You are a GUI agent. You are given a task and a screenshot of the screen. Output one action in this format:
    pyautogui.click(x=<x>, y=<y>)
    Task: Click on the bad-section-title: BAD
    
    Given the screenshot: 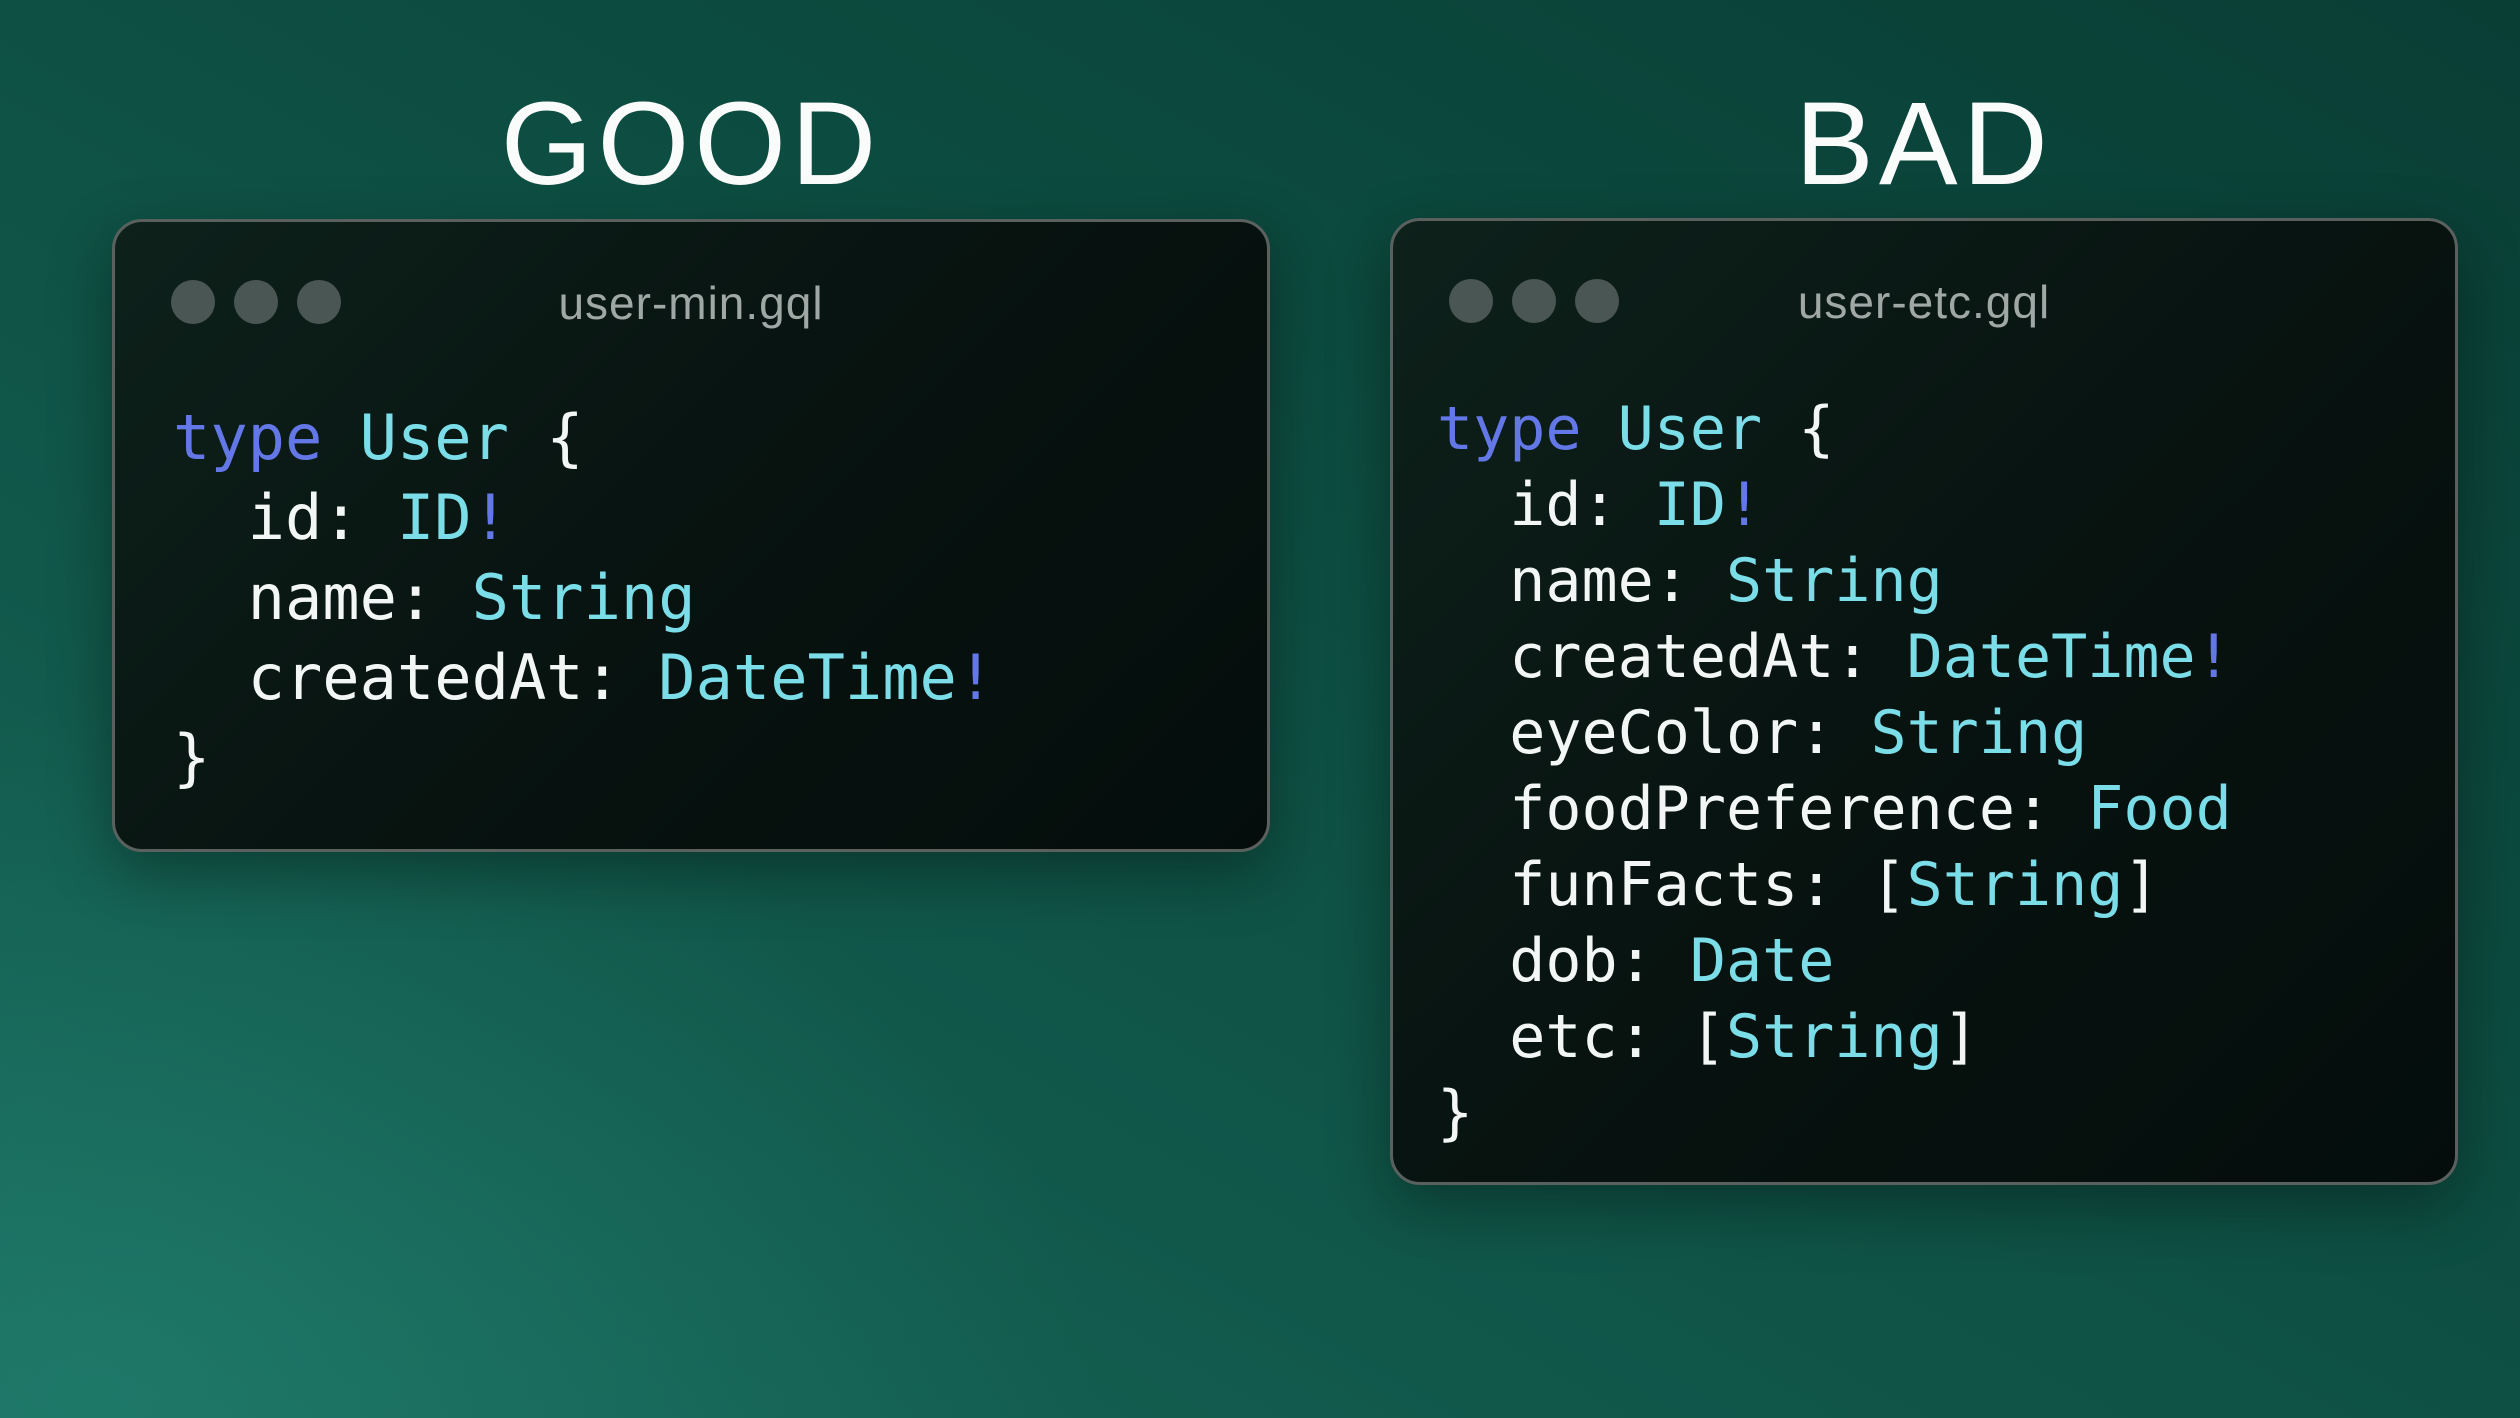 What is the action you would take?
    pyautogui.click(x=1924, y=144)
    